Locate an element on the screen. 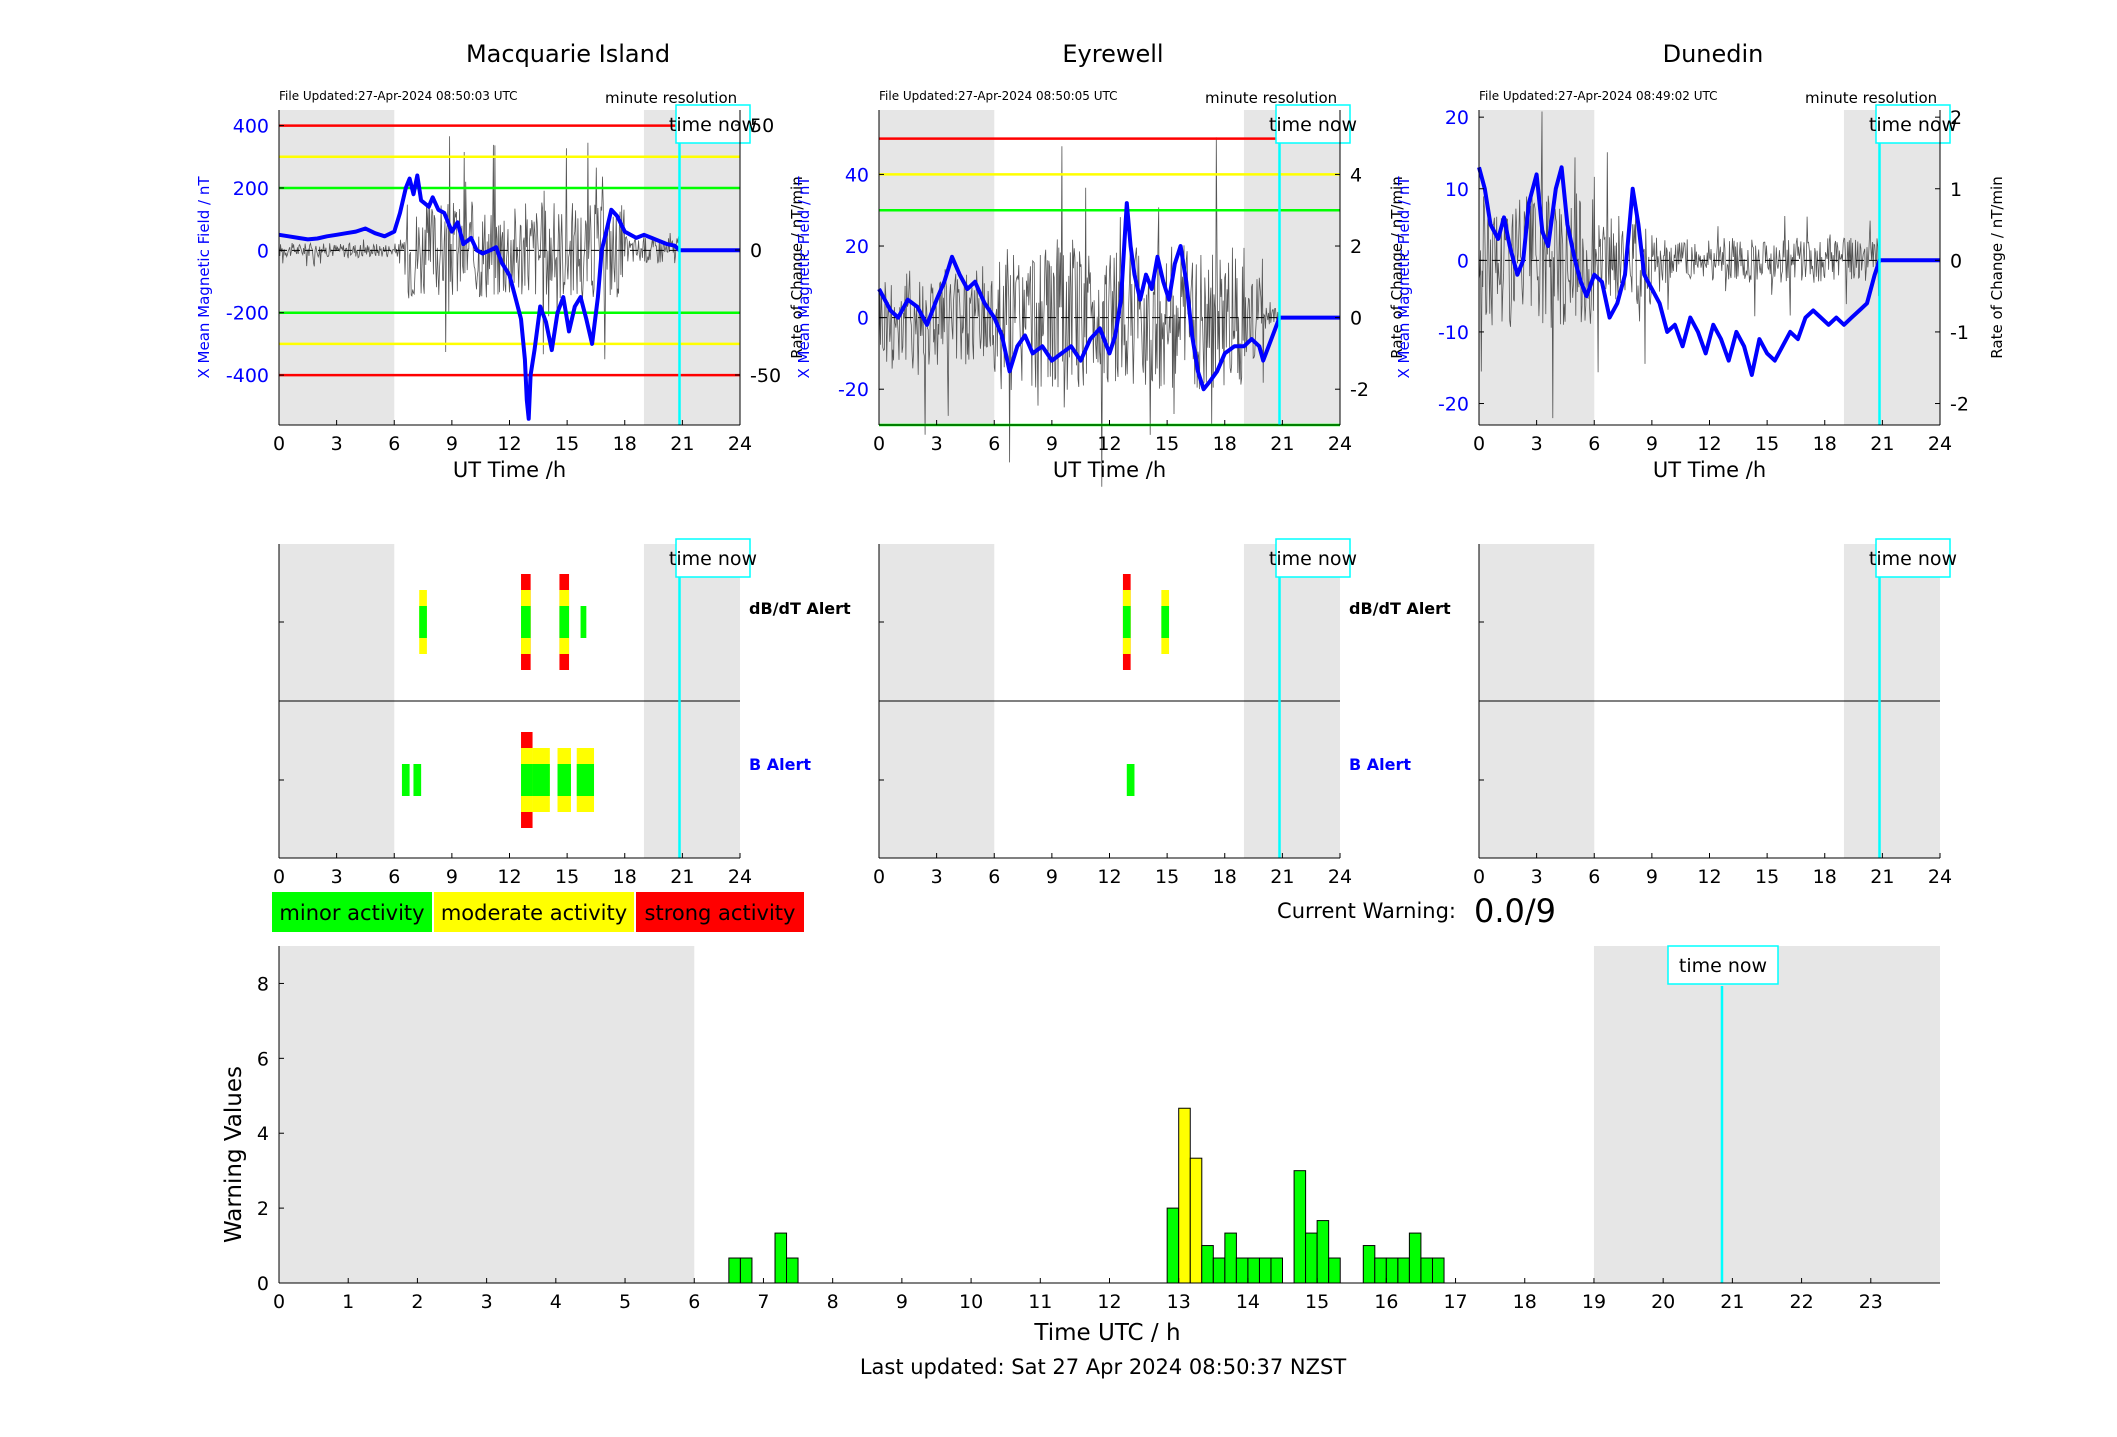 The image size is (2117, 1437). x-axis-label: UT Time /h is located at coordinates (1709, 470).